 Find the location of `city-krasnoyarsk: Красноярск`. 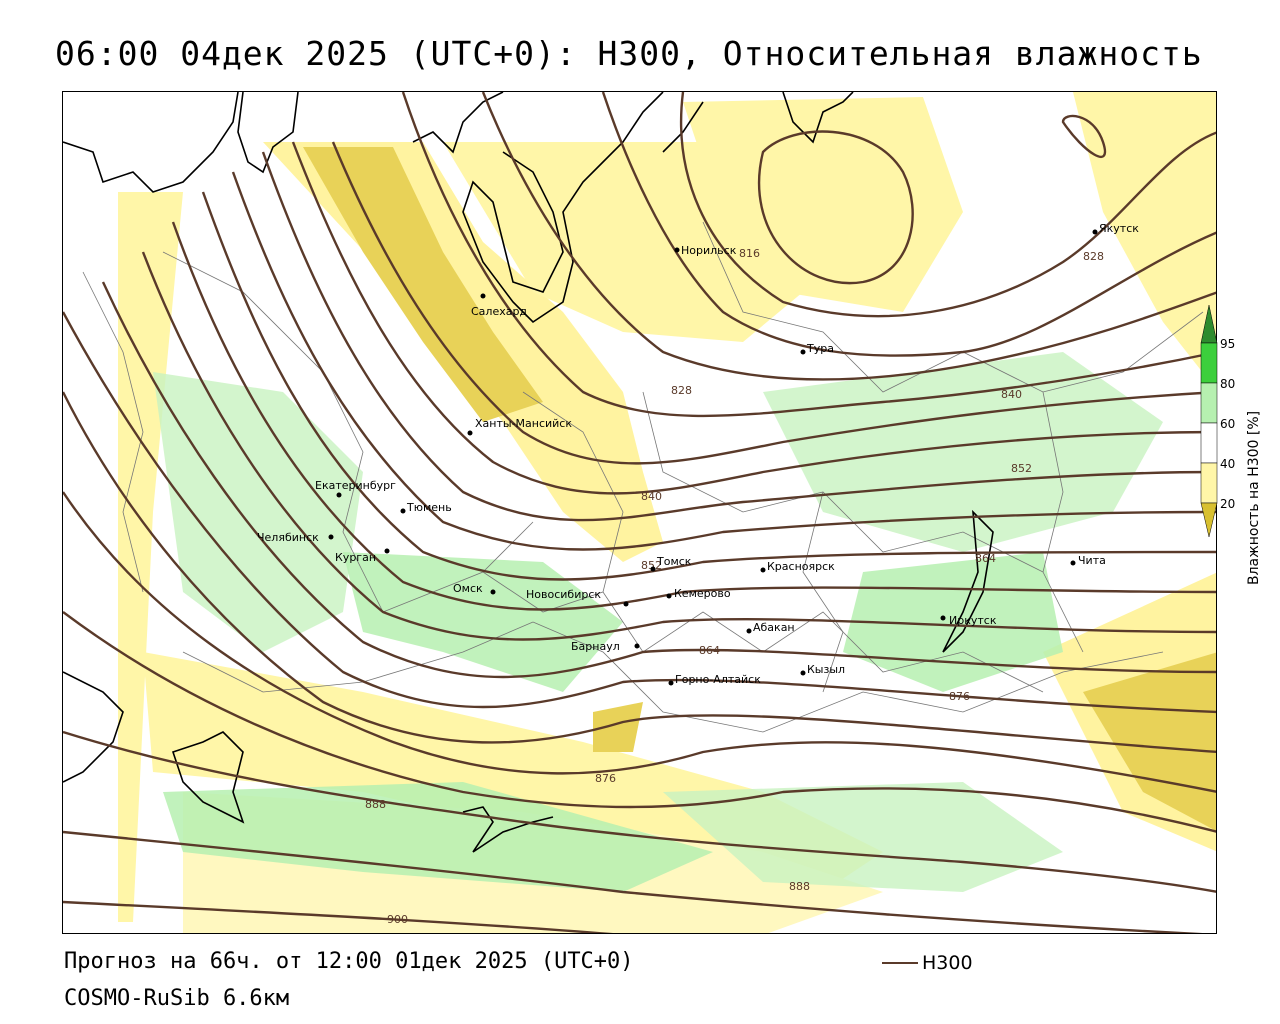

city-krasnoyarsk: Красноярск is located at coordinates (797, 566).